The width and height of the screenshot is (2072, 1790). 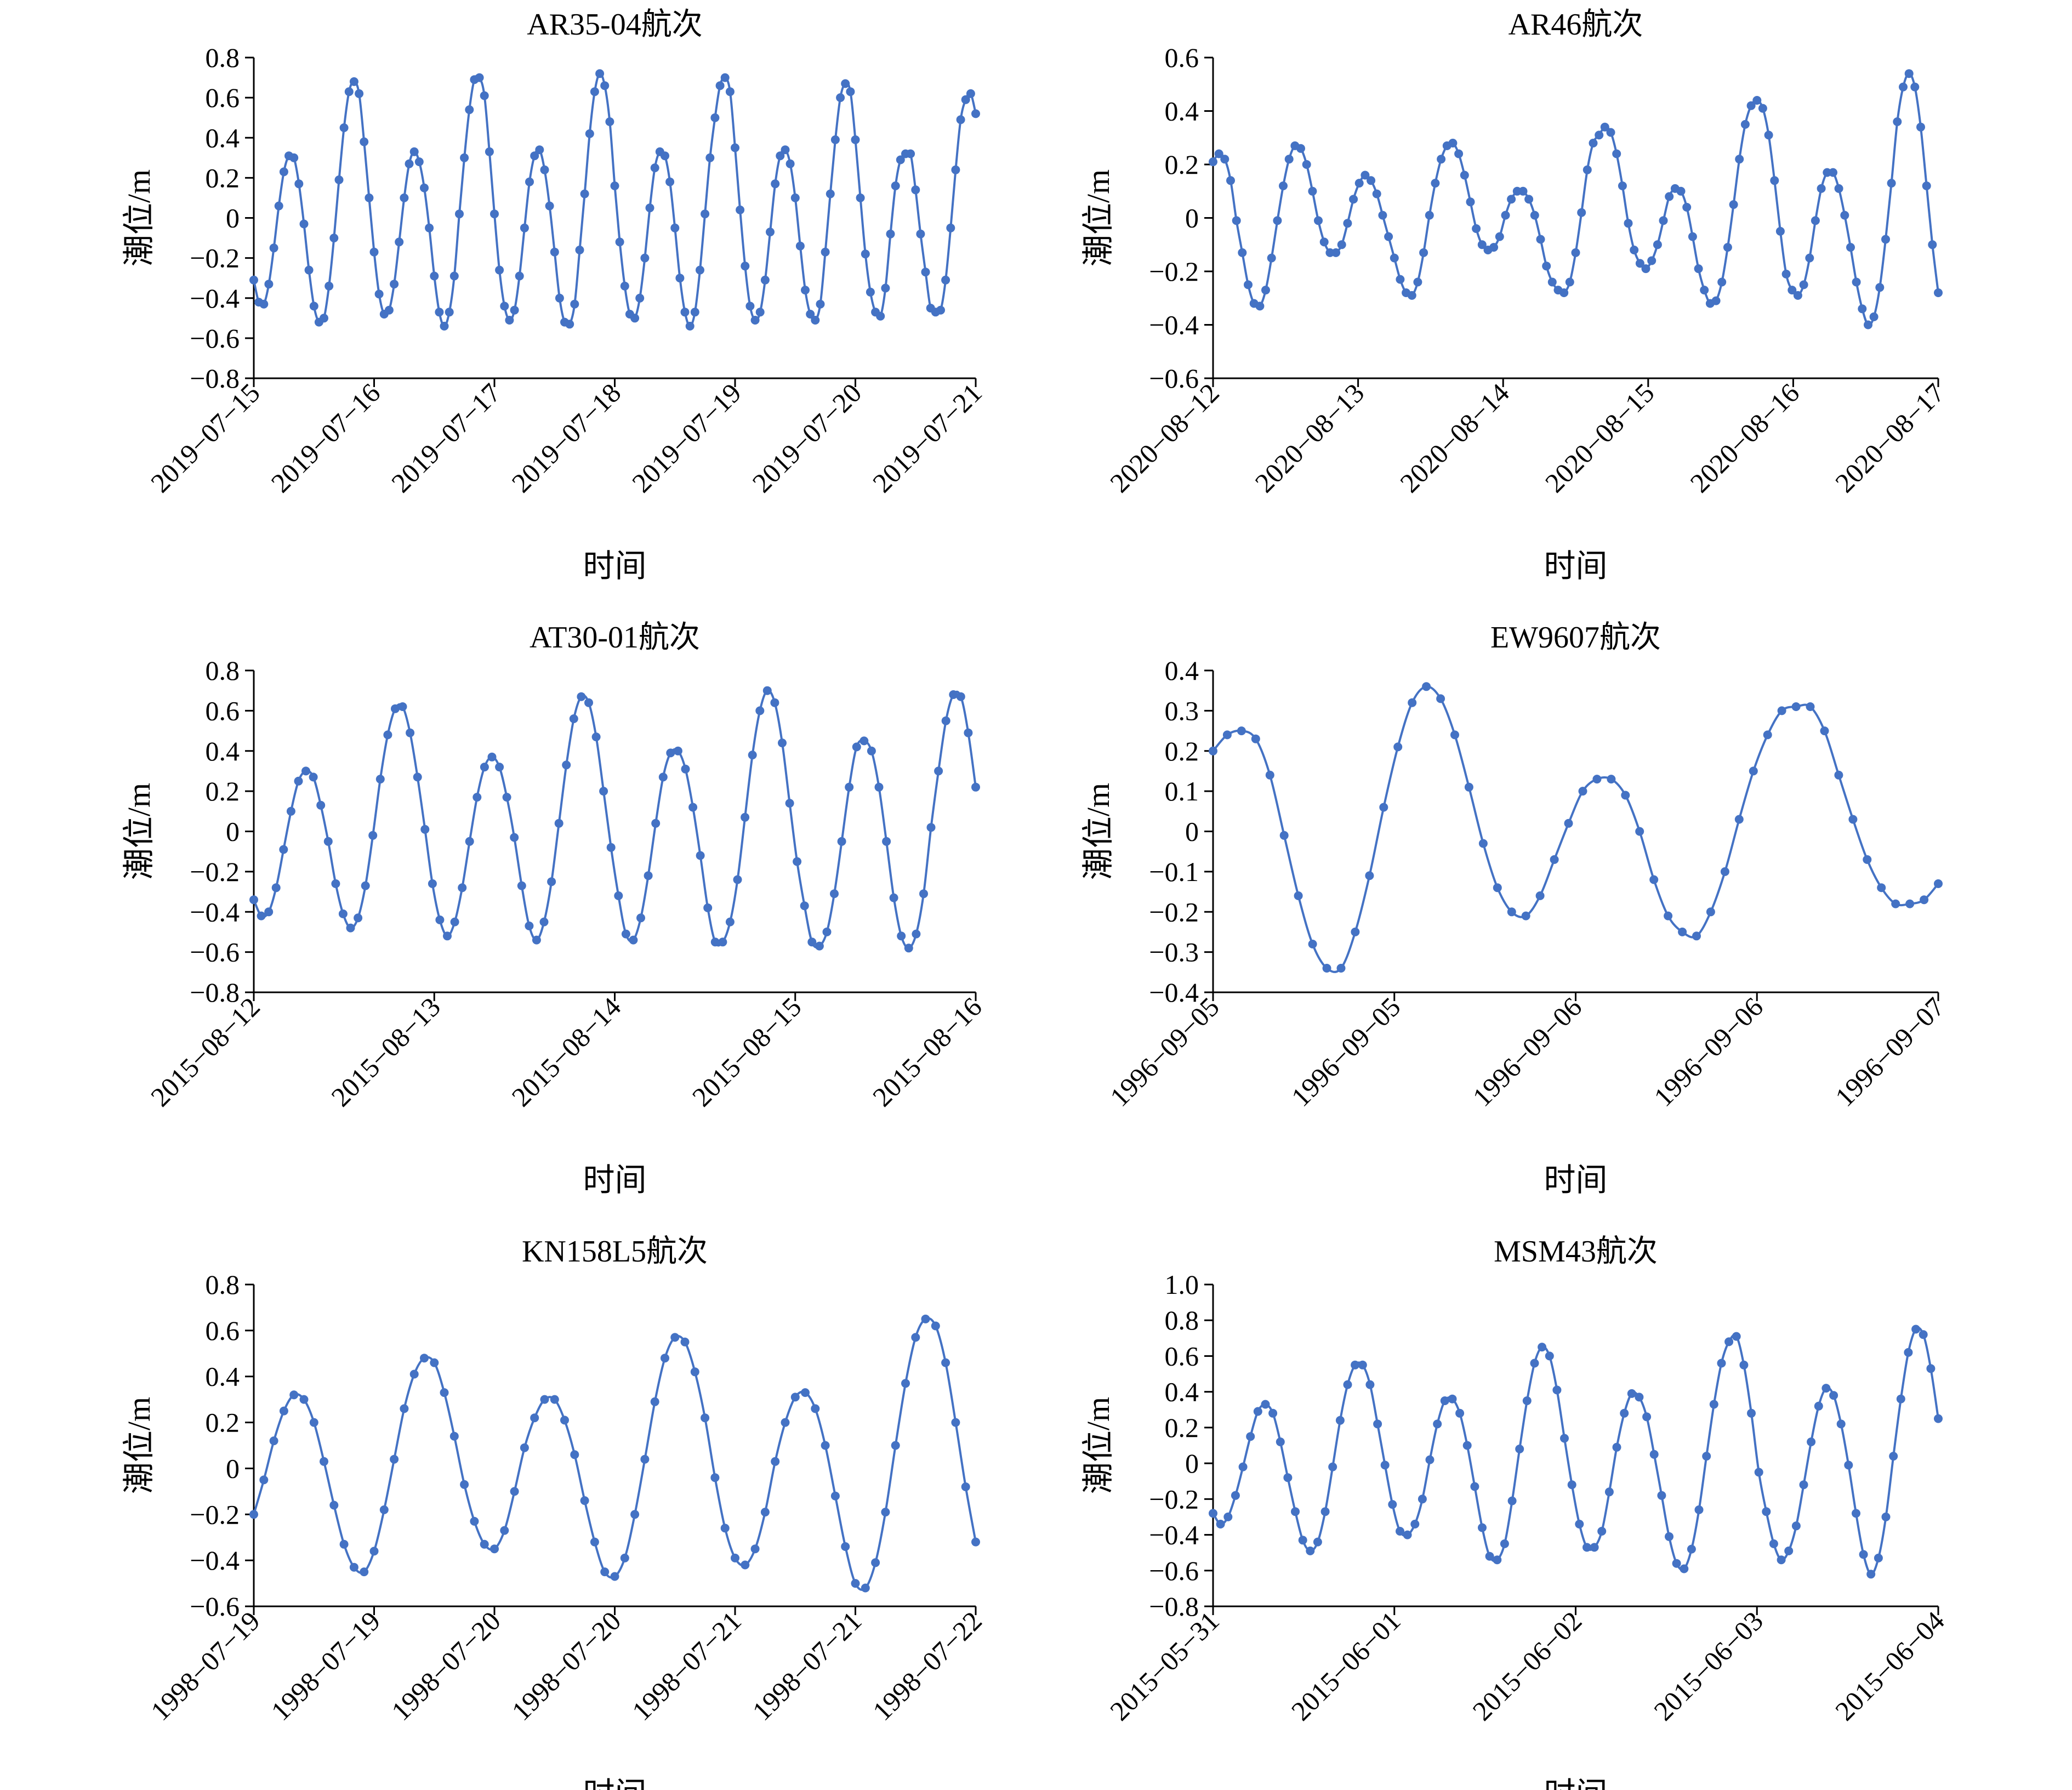 I want to click on x-tick-label: 2019−07−21, so click(x=927, y=437).